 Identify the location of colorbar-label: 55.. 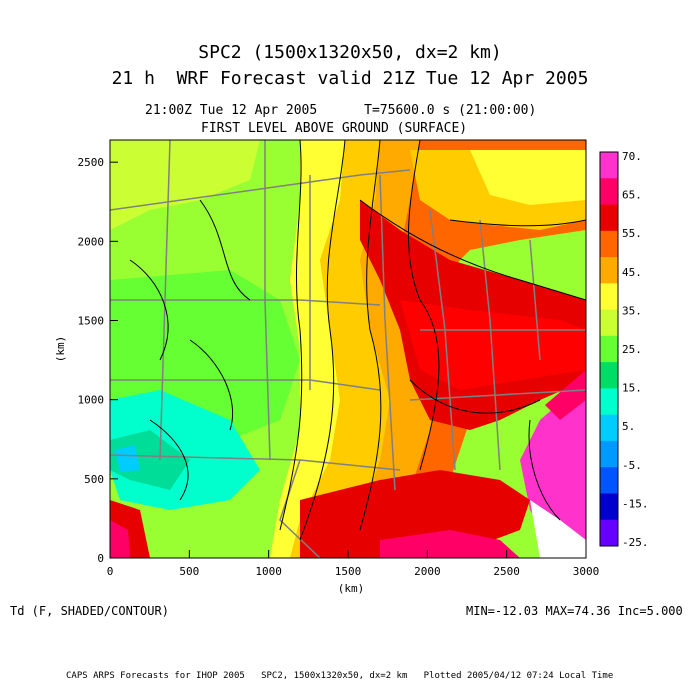
(632, 233).